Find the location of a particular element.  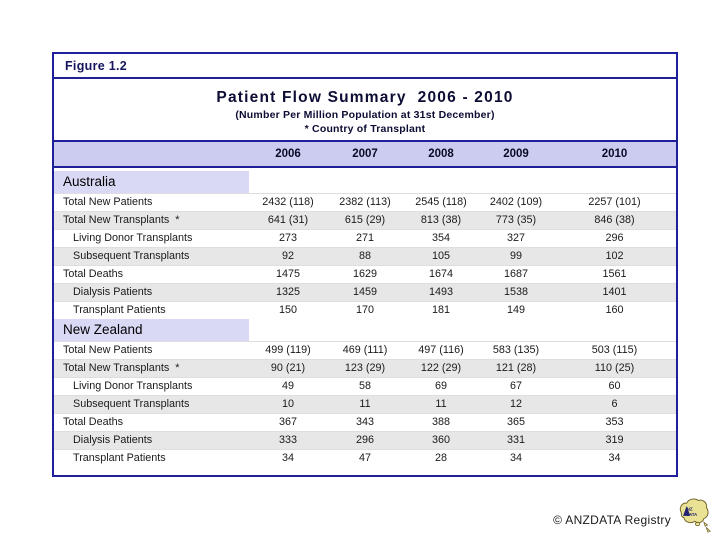

row-value-2006: 150 is located at coordinates (287, 310).